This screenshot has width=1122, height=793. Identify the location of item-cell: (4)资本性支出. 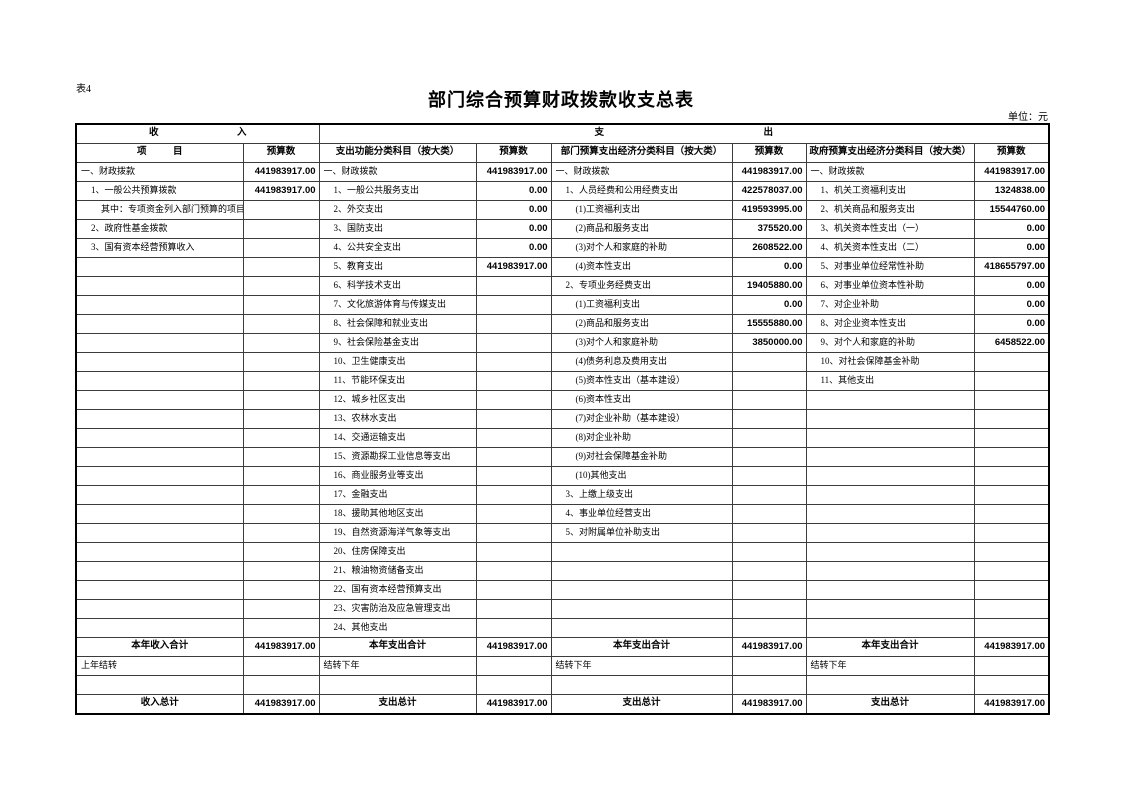
(641, 267).